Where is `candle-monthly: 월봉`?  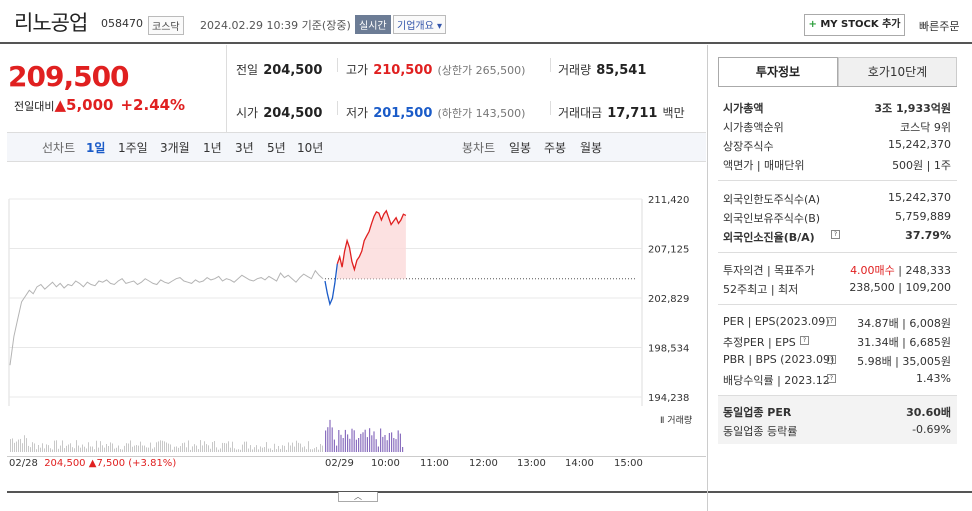 candle-monthly: 월봉 is located at coordinates (591, 148).